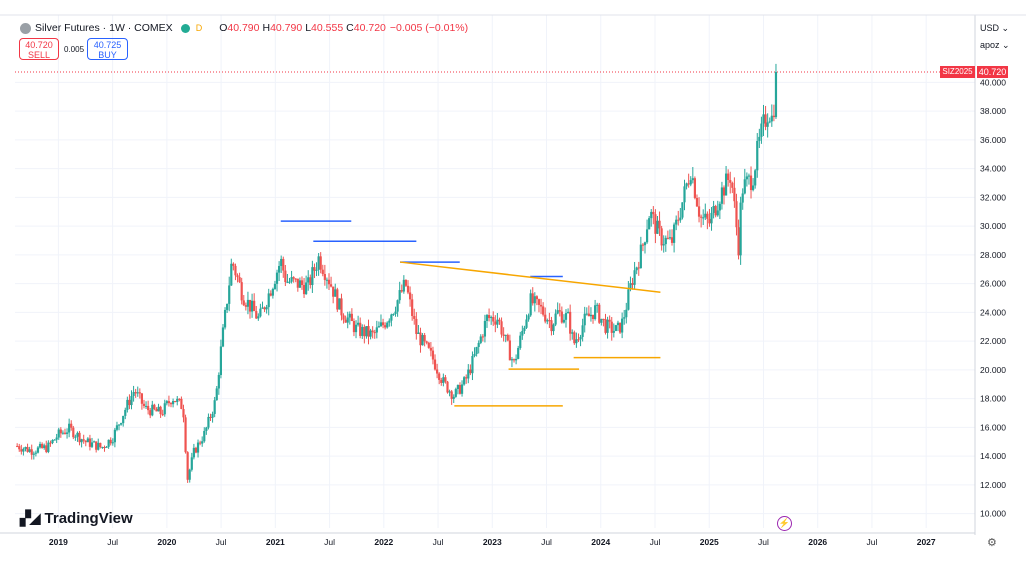 The height and width of the screenshot is (576, 1026). Describe the element at coordinates (994, 28) in the screenshot. I see `currency-selector: USD ⌄` at that location.